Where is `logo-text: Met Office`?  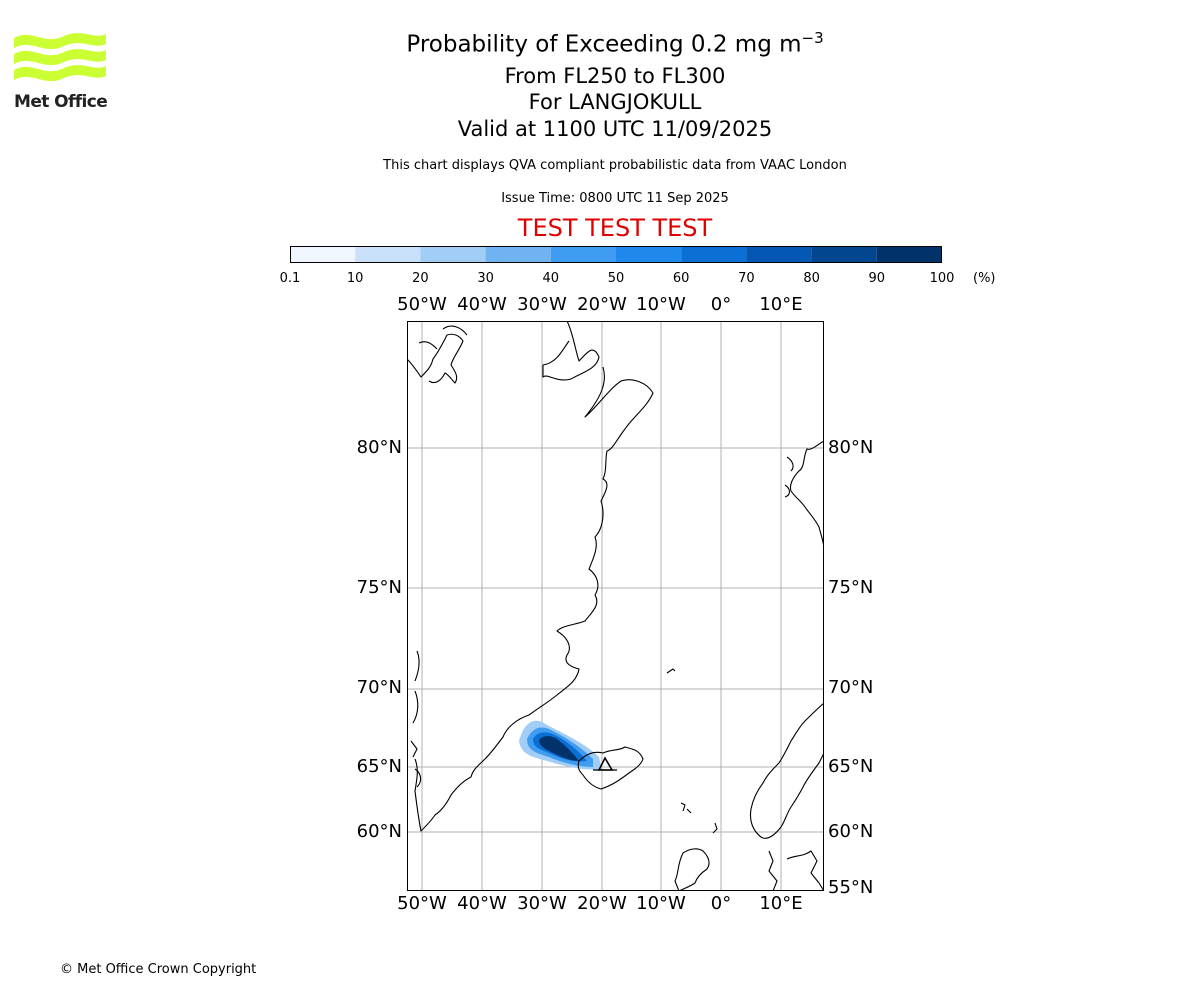 logo-text: Met Office is located at coordinates (61, 102).